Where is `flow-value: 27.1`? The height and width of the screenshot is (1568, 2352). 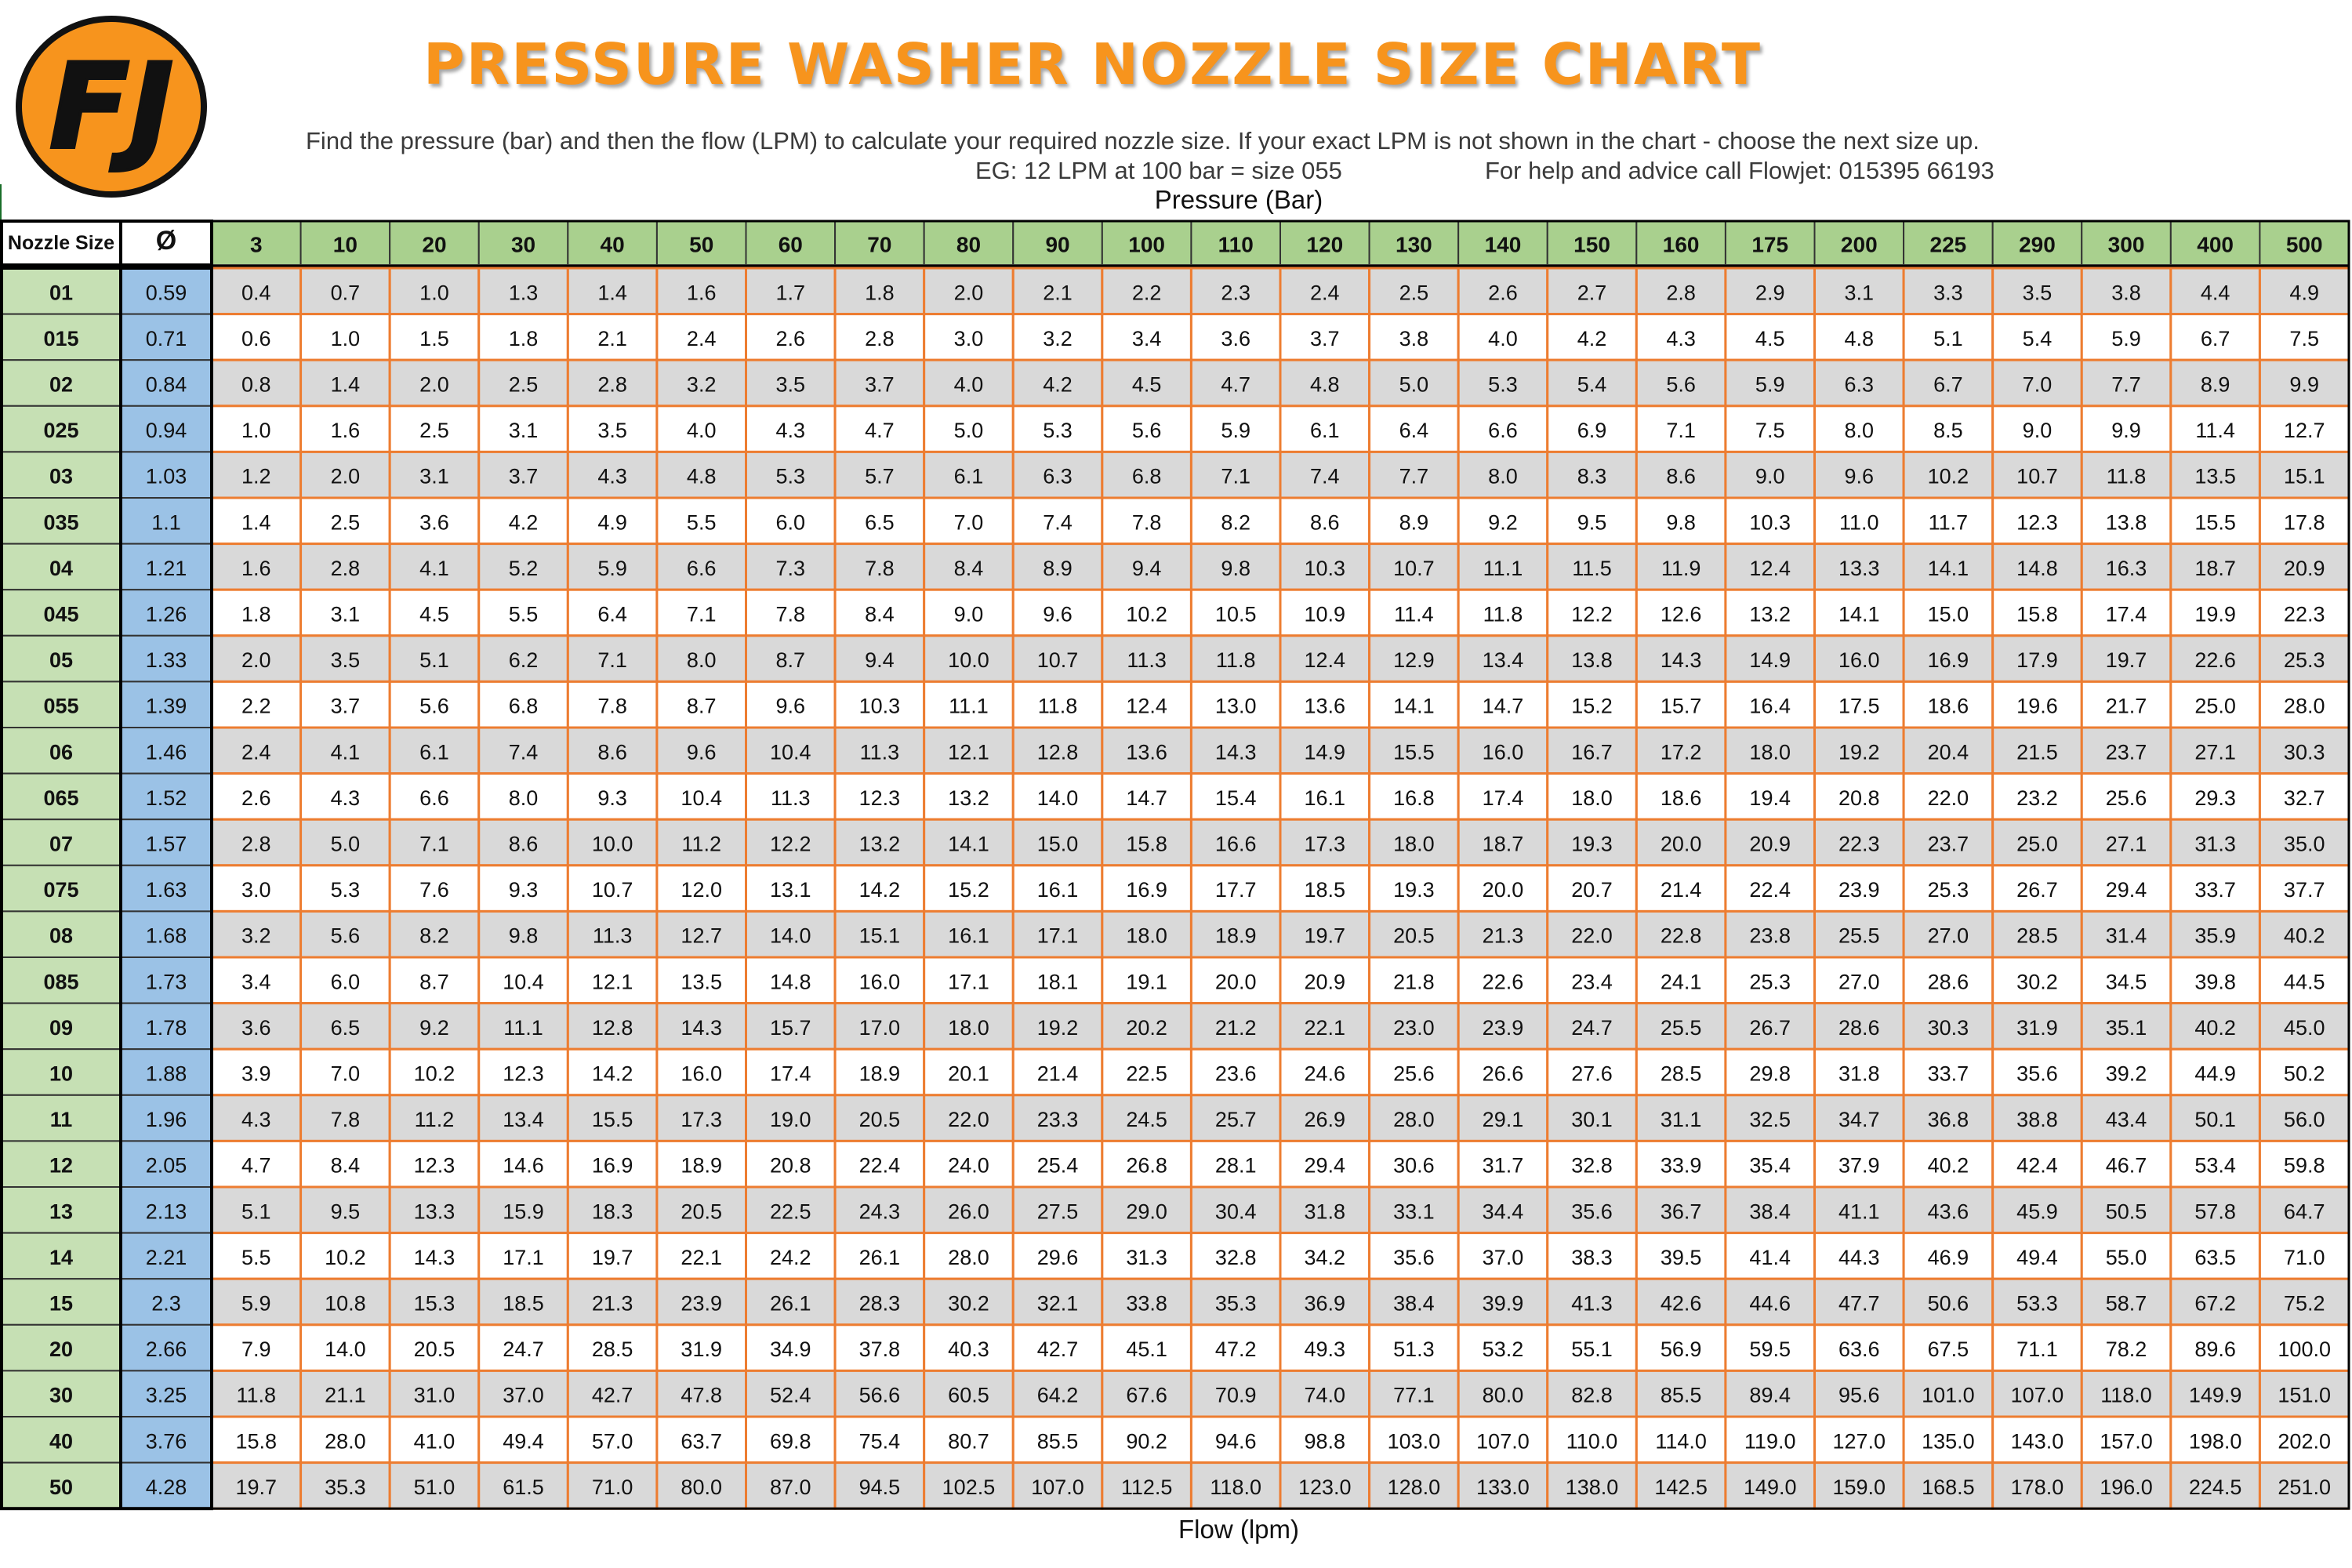 flow-value: 27.1 is located at coordinates (2126, 844).